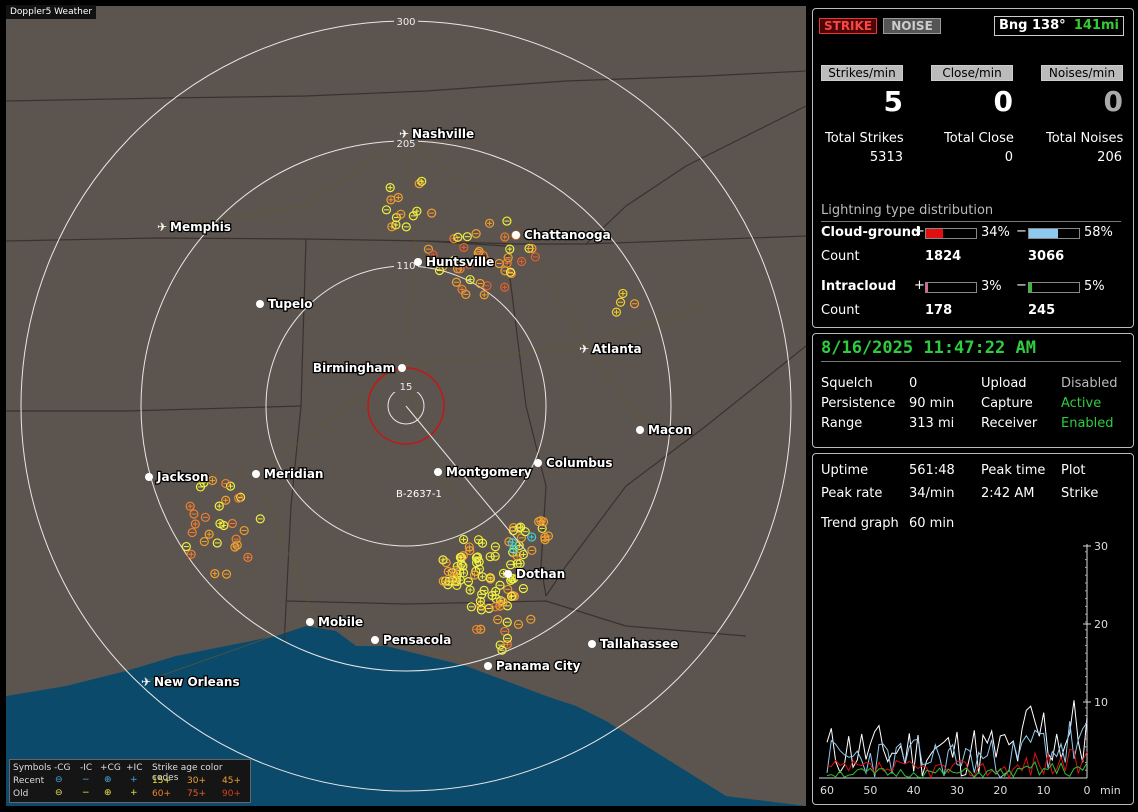 The height and width of the screenshot is (812, 1138). What do you see at coordinates (417, 640) in the screenshot?
I see `city-name: Pensacola` at bounding box center [417, 640].